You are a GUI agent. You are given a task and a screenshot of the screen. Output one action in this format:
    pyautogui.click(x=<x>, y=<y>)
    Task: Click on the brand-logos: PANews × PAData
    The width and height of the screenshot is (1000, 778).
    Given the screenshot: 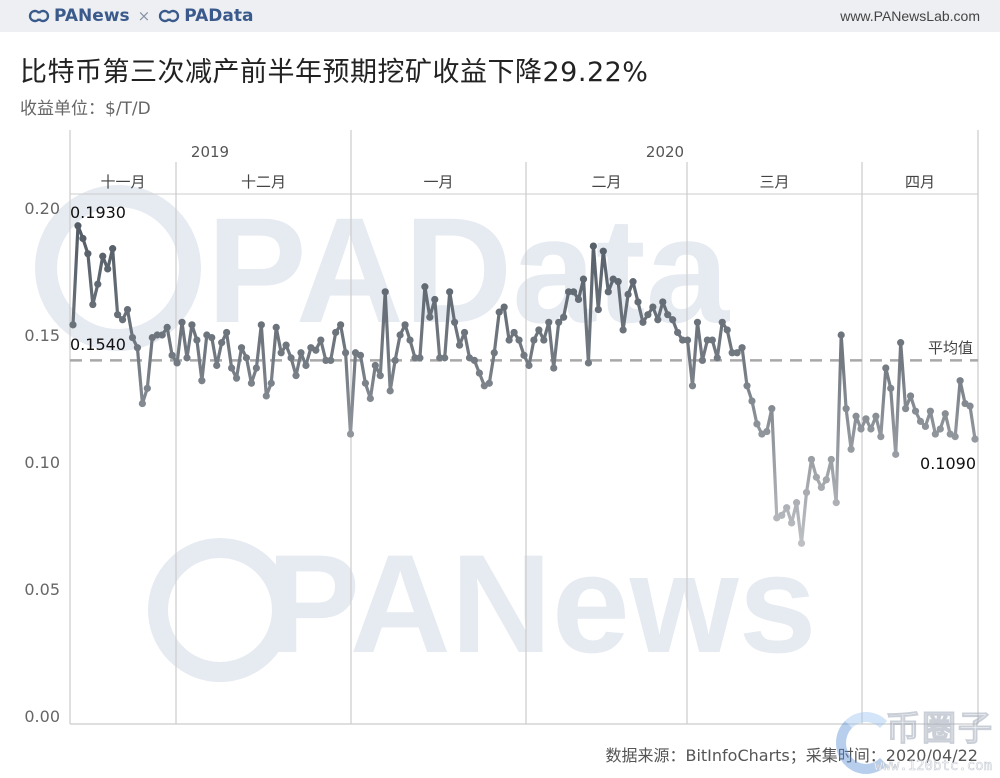 What is the action you would take?
    pyautogui.click(x=140, y=16)
    